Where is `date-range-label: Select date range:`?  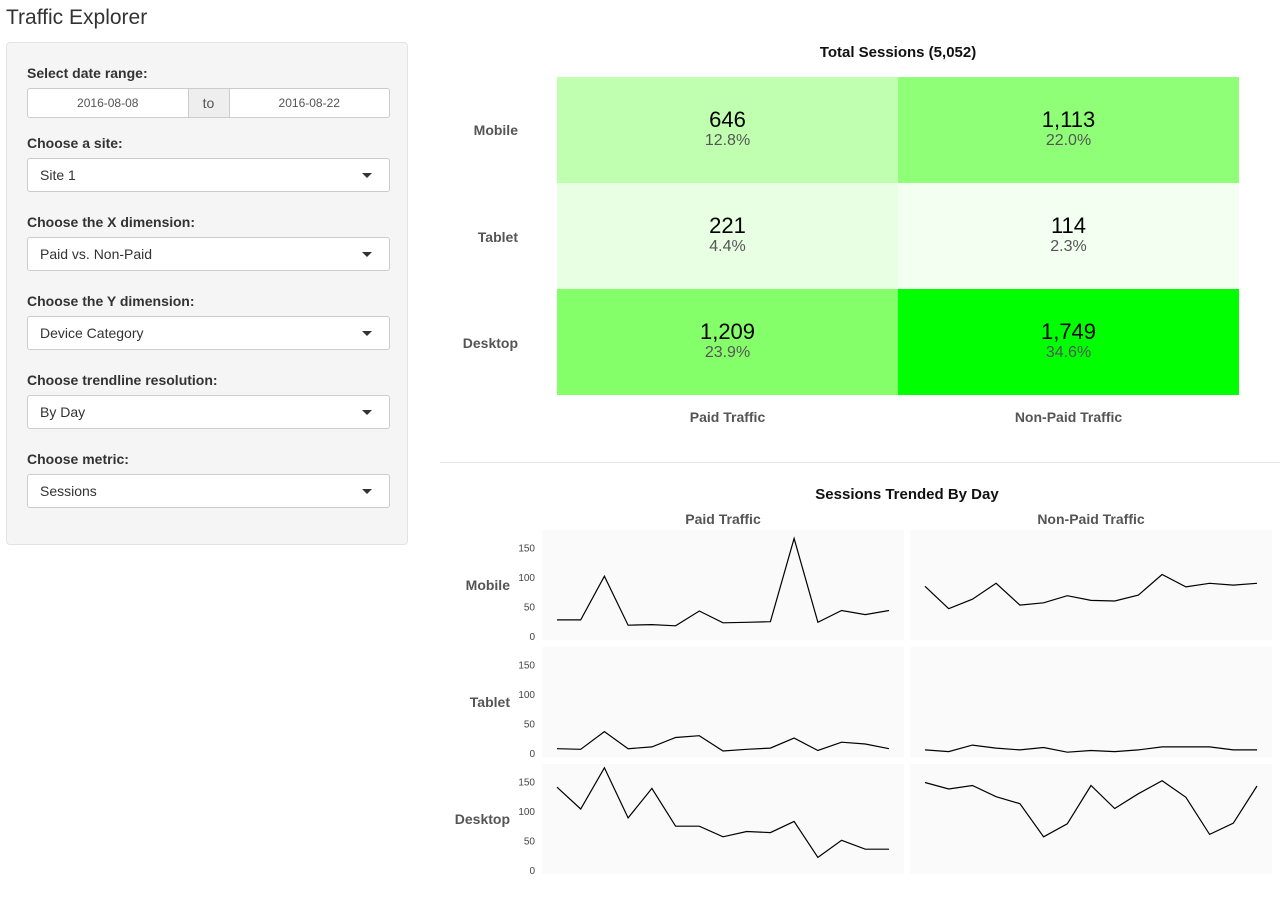 date-range-label: Select date range: is located at coordinates (87, 73).